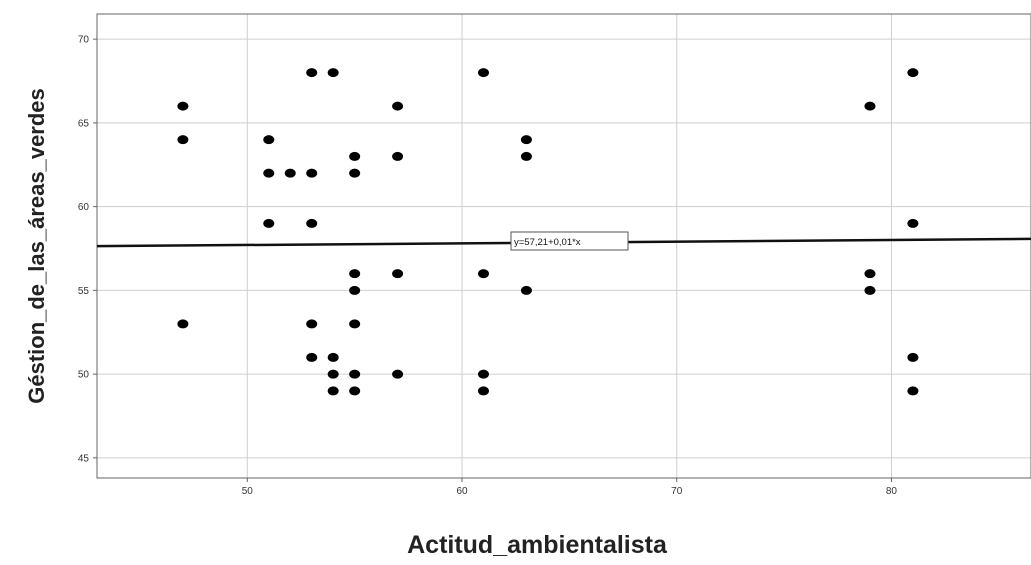 Image resolution: width=1031 pixels, height=565 pixels. Describe the element at coordinates (36, 246) in the screenshot. I see `y-axis-title: Géstion_de_las_áreas_verdes` at that location.